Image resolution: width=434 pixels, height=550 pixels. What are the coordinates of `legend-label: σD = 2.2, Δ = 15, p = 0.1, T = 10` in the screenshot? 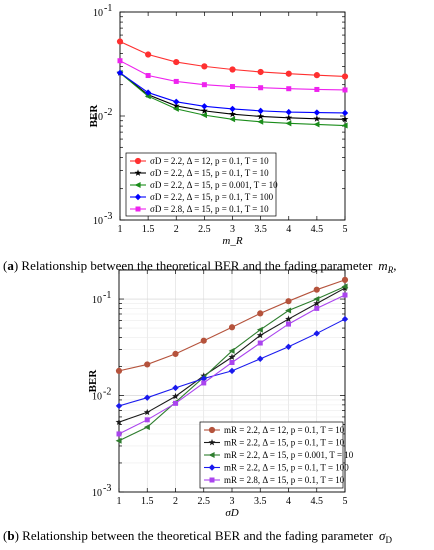 It's located at (209, 173).